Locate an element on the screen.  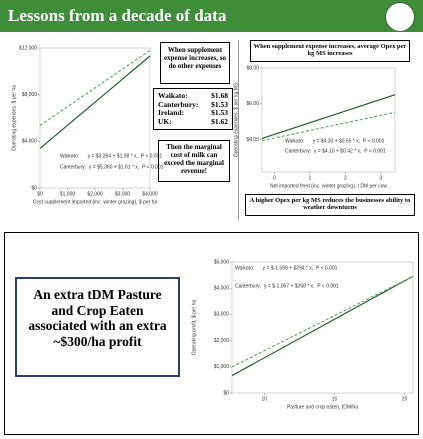
slide-title: Lessons from a decade of data is located at coordinates (117, 15).